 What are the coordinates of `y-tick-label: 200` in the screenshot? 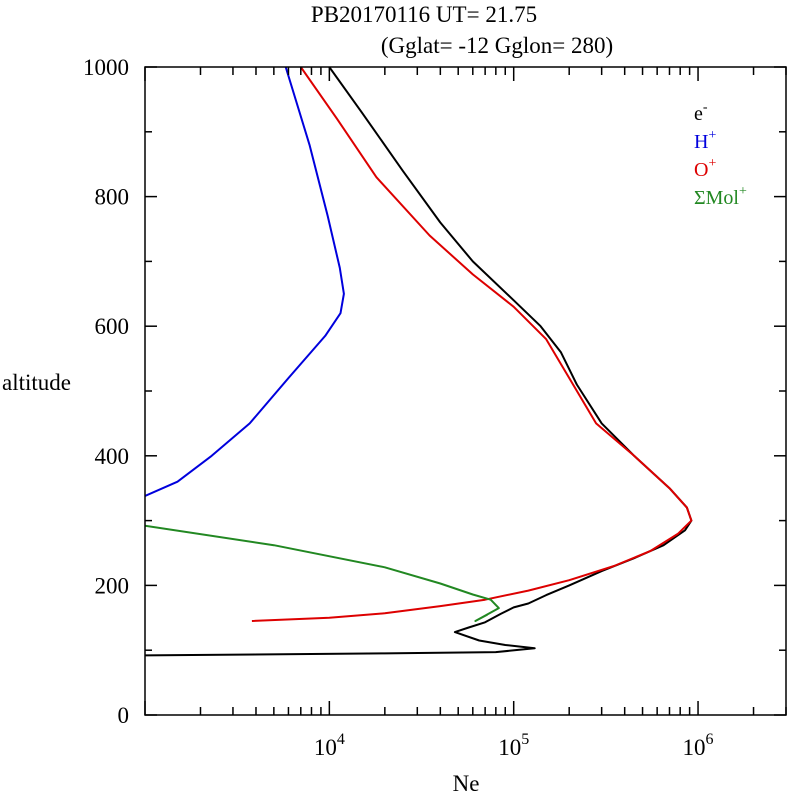 It's located at (112, 585).